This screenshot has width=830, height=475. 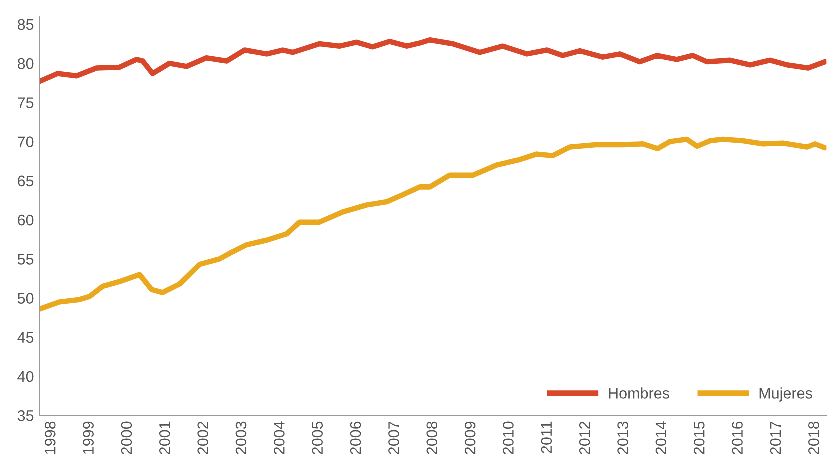 What do you see at coordinates (164, 438) in the screenshot?
I see `x-tick-label: 2001` at bounding box center [164, 438].